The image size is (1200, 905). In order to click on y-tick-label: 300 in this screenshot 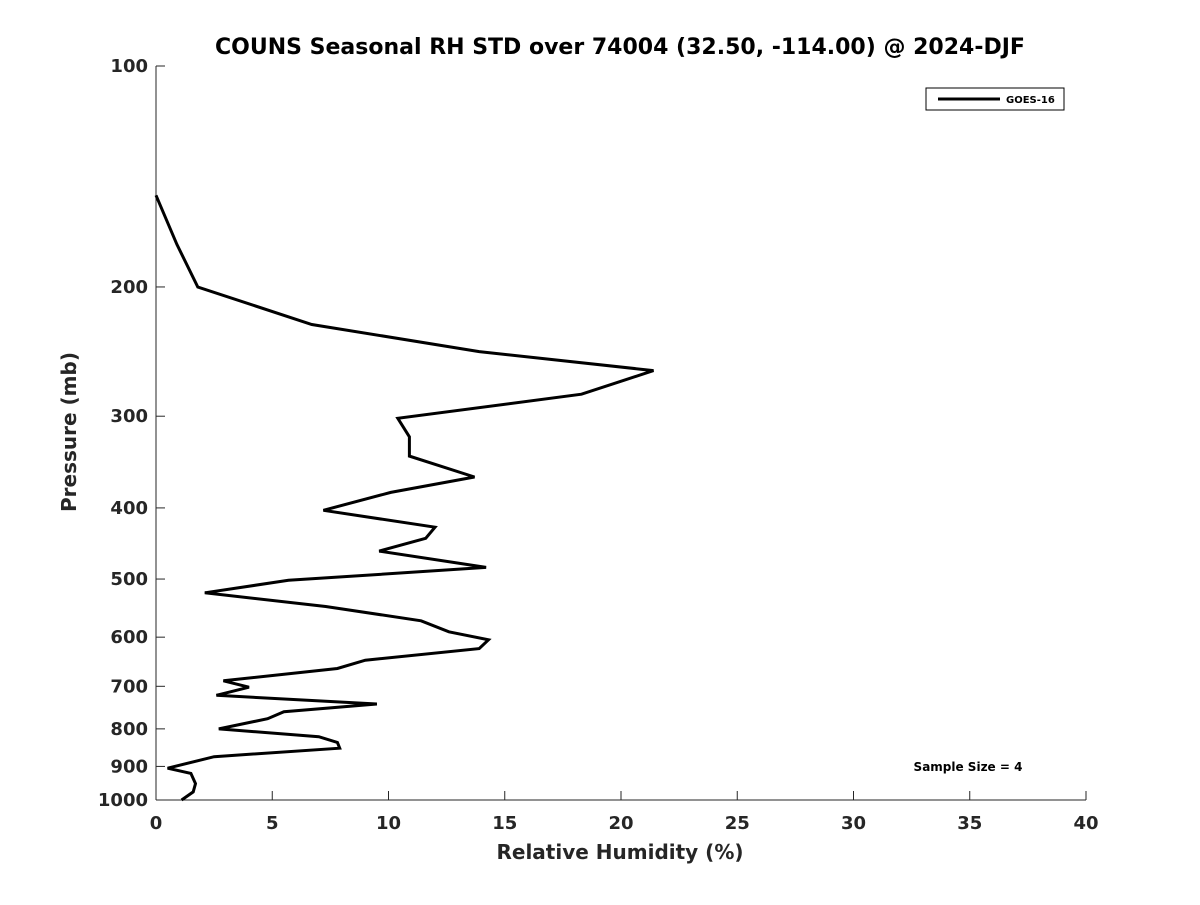, I will do `click(129, 416)`.